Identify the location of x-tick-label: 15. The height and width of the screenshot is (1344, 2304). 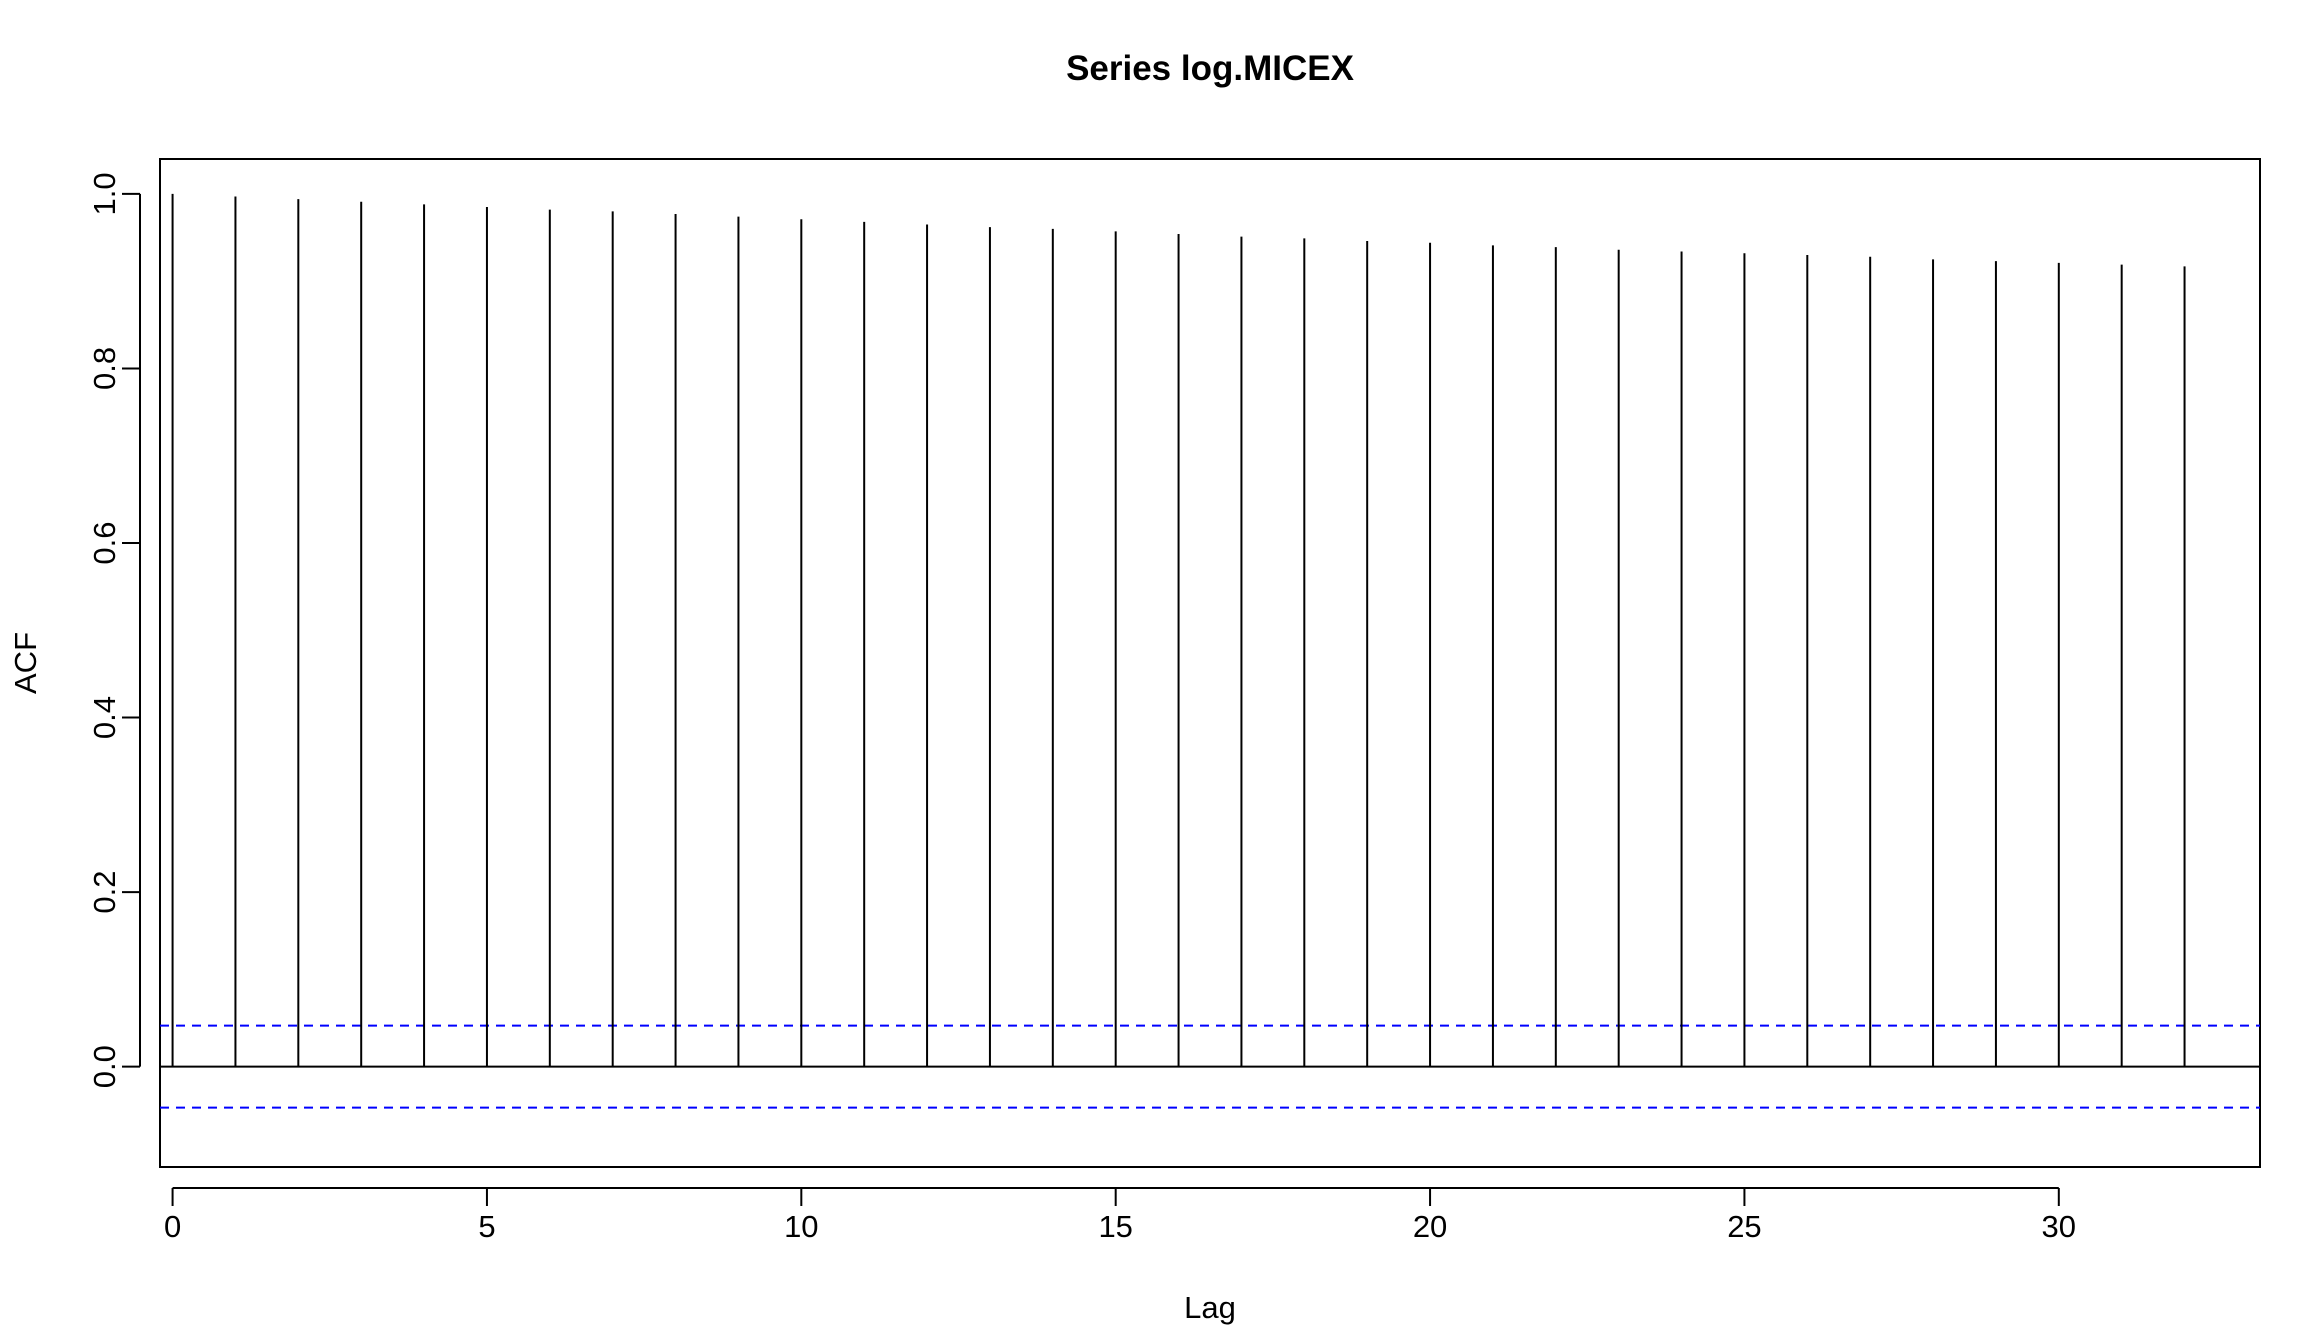
(1115, 1226).